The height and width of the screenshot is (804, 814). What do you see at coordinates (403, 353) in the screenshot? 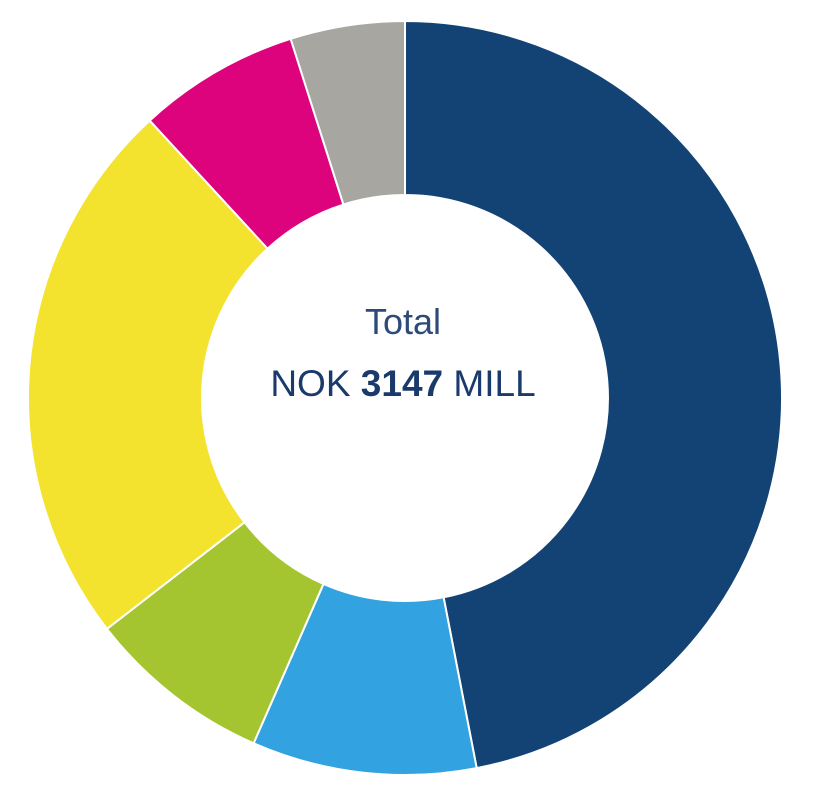
I see `center-label: Total NOK 3147 MILL` at bounding box center [403, 353].